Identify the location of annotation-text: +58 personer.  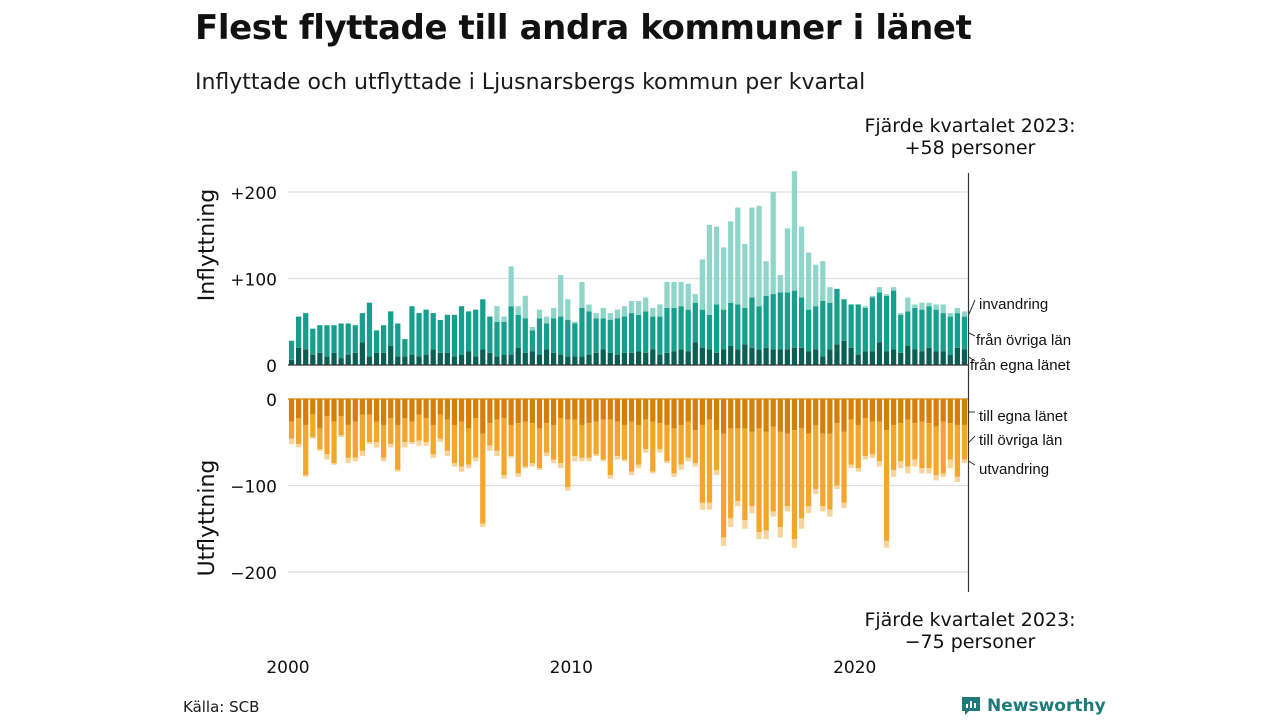
(970, 148).